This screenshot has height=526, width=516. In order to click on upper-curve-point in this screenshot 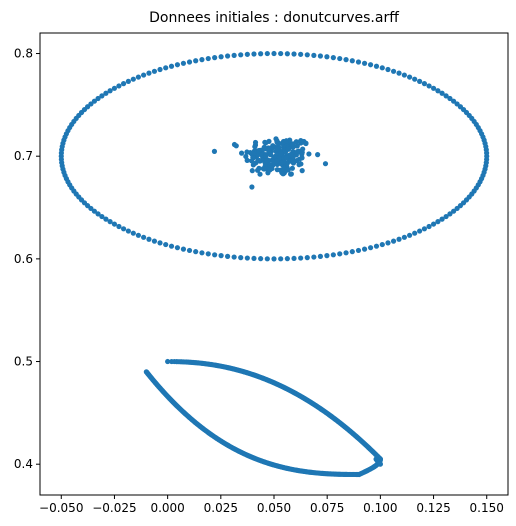, I will do `click(168, 361)`.